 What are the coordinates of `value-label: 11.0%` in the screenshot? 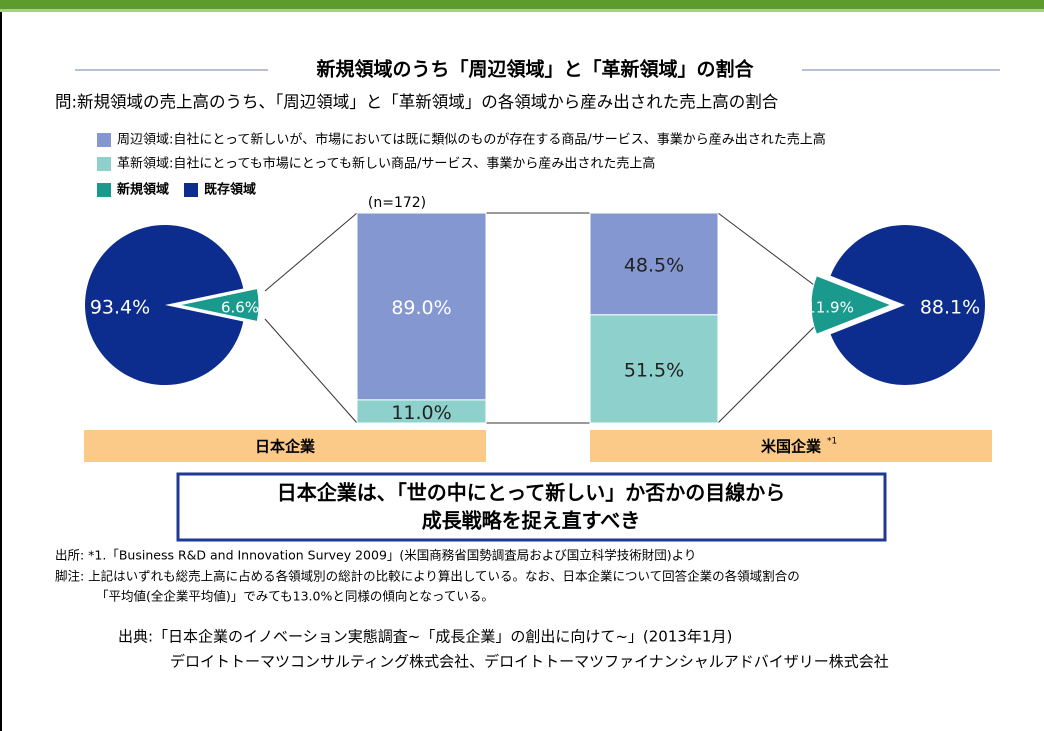 It's located at (421, 413).